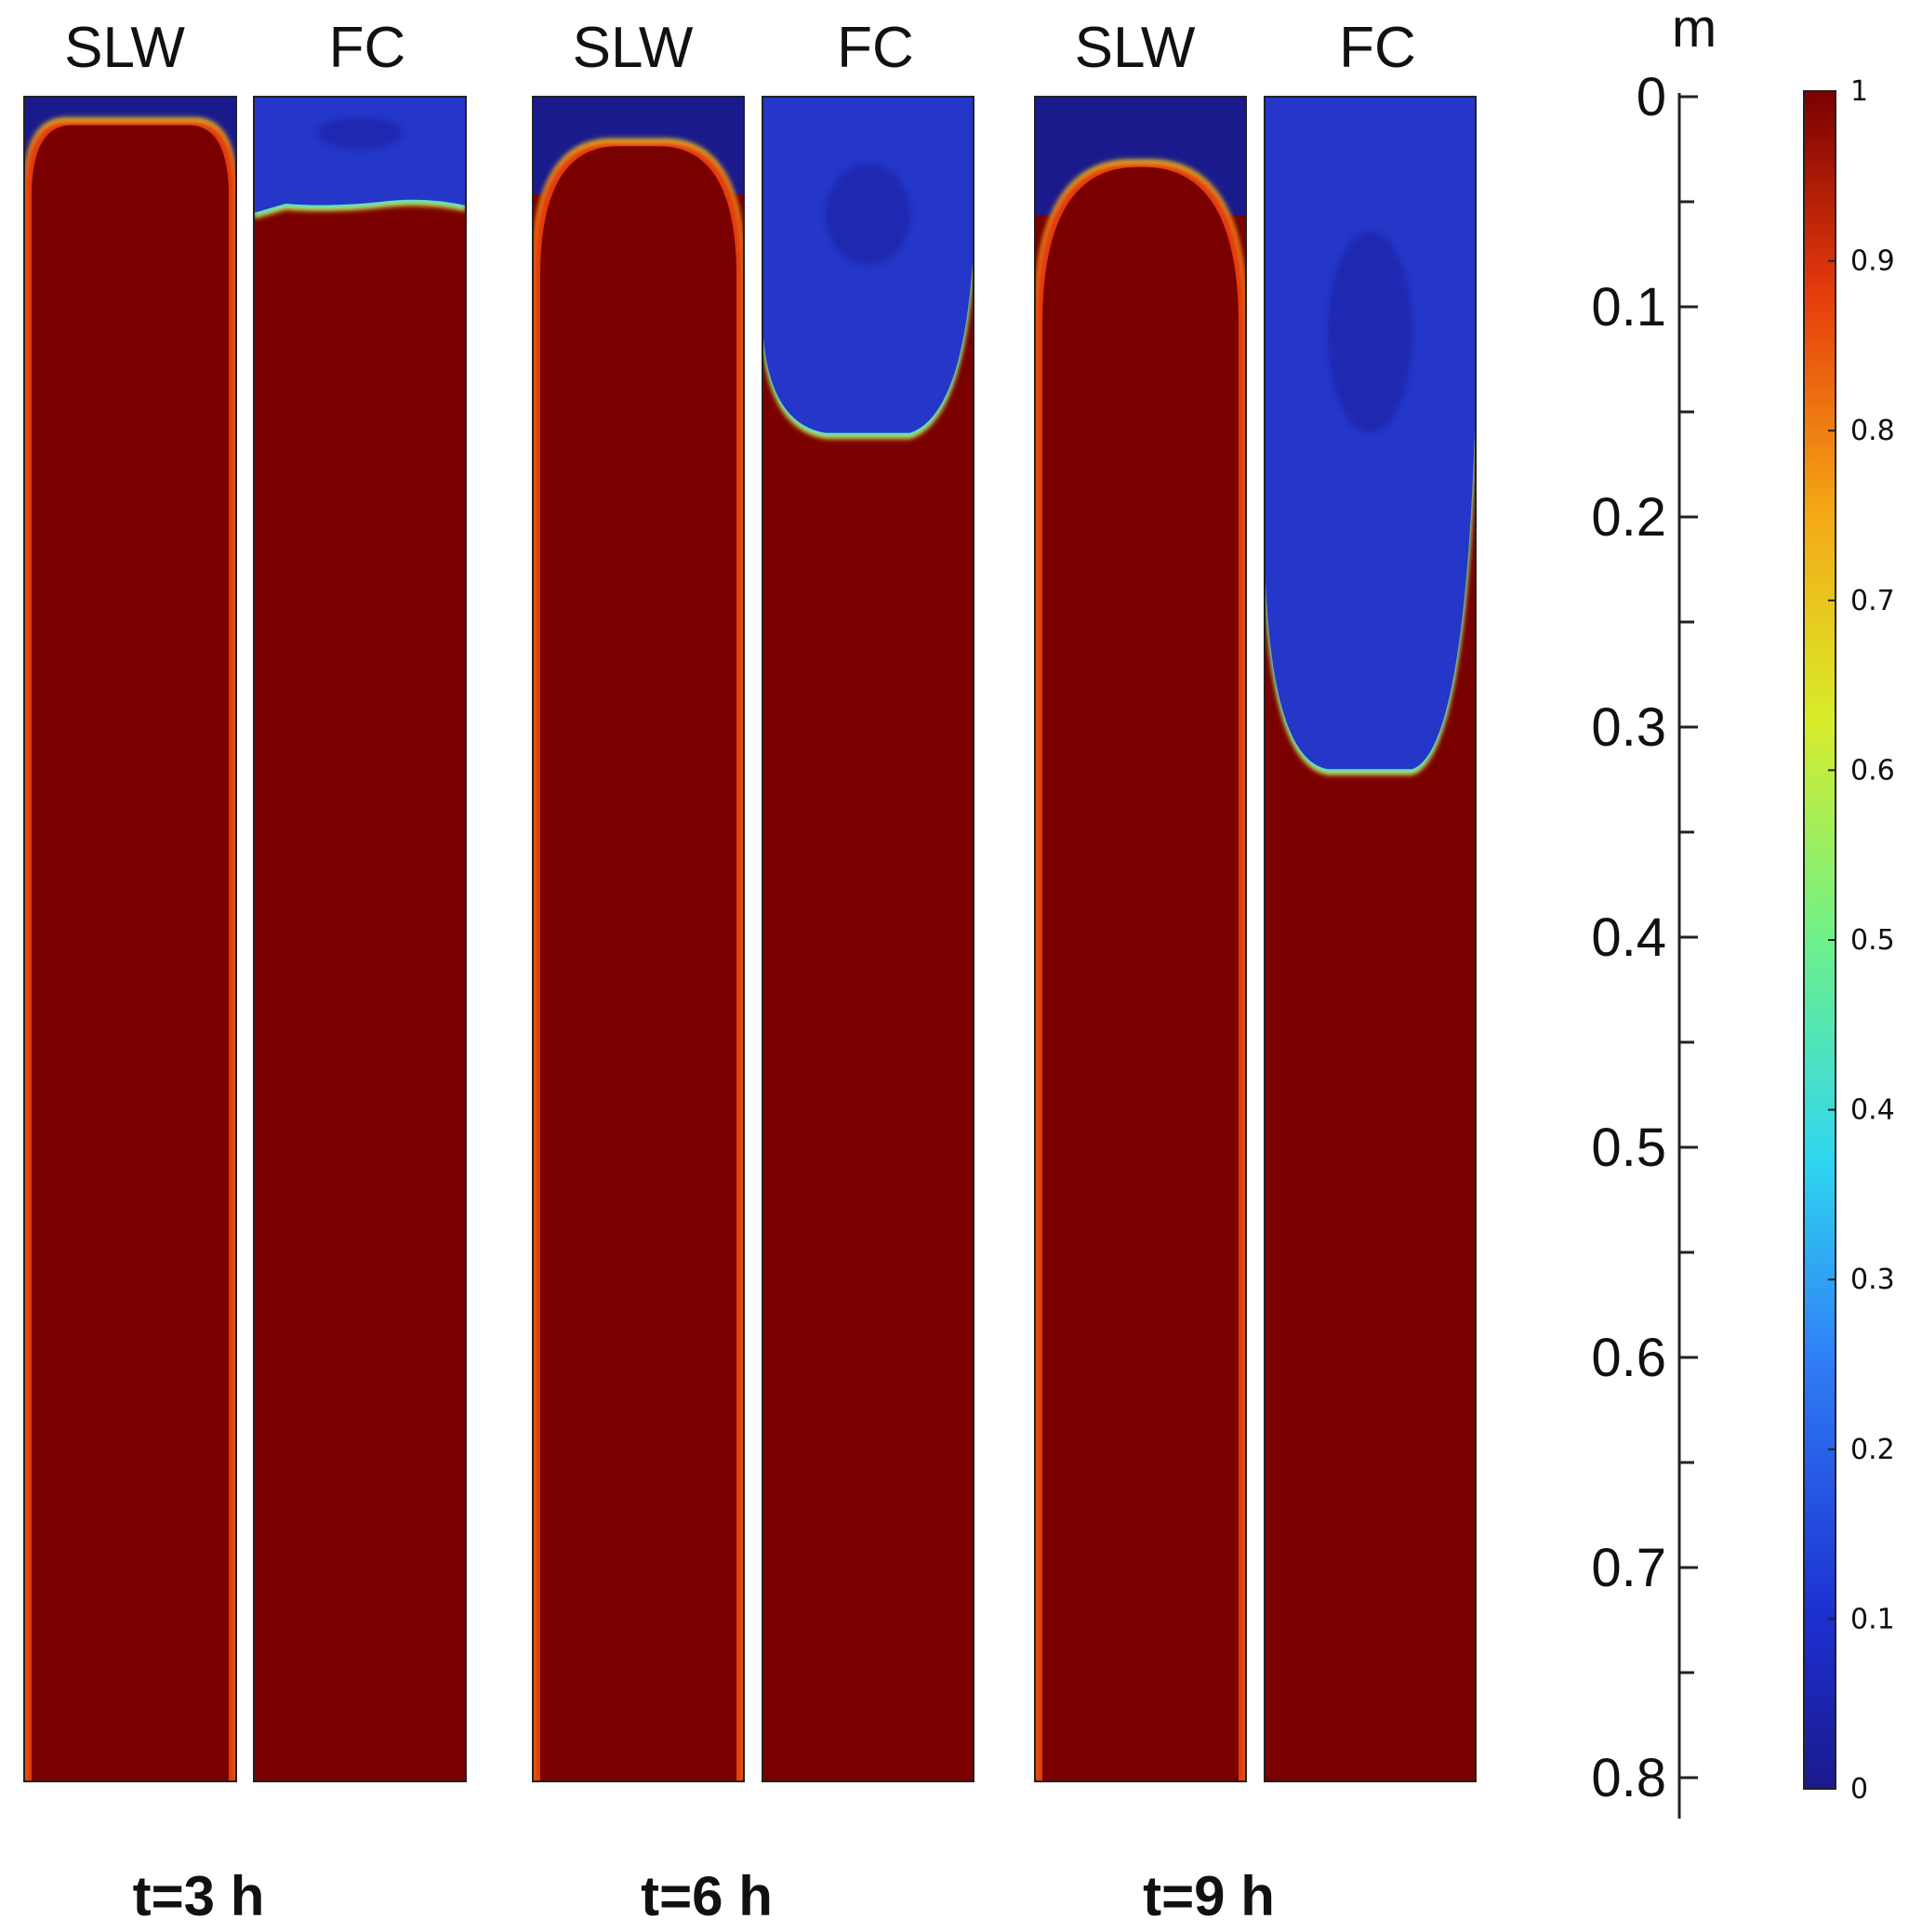  Describe the element at coordinates (1872, 1619) in the screenshot. I see `colorbar-tick-label: 0.1` at that location.